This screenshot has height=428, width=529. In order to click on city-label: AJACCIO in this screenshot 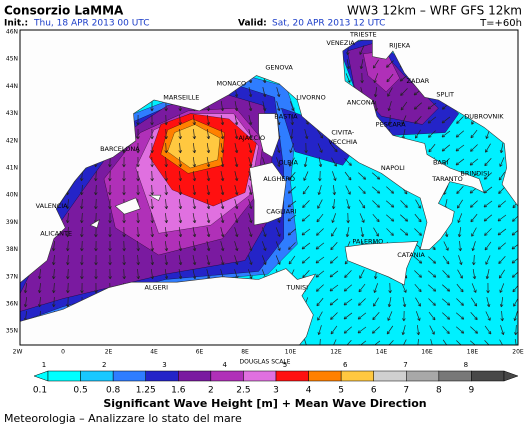, I will do `click(251, 138)`.